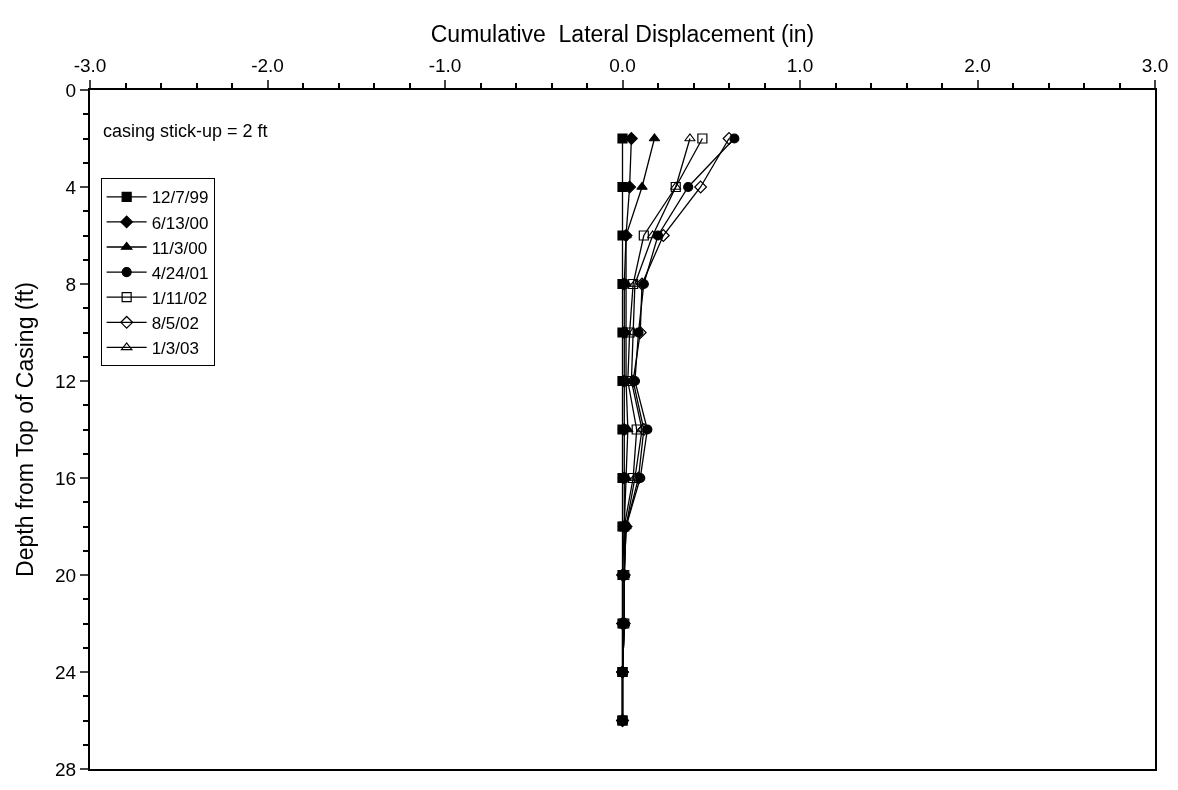 The image size is (1178, 790). What do you see at coordinates (800, 66) in the screenshot?
I see `x-tick-label: 1.0` at bounding box center [800, 66].